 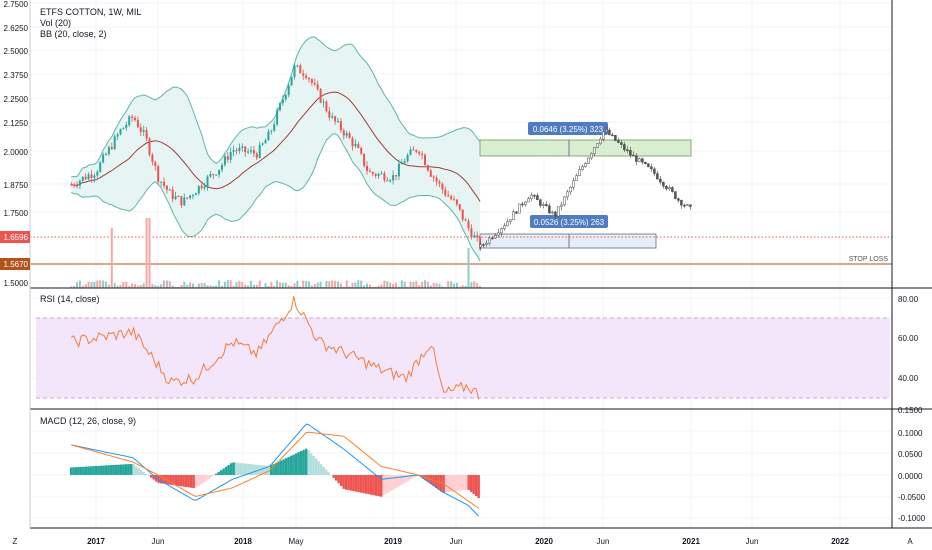 I want to click on time-label-2: 2018, so click(x=243, y=541).